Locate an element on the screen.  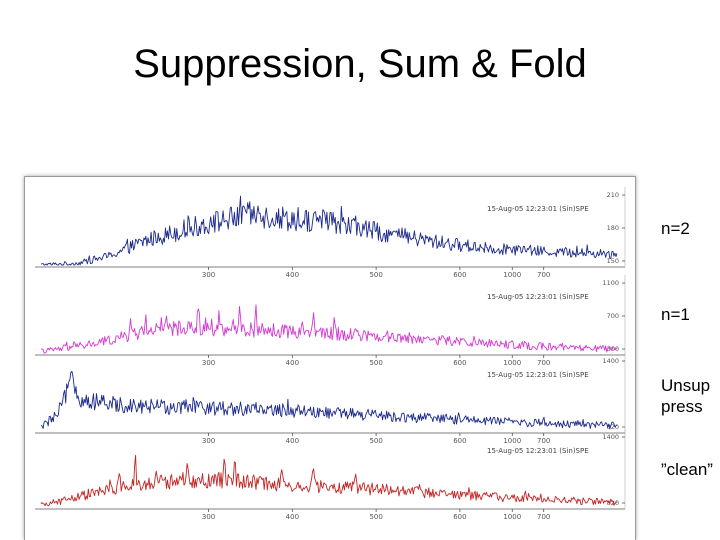
label-unsuppressed: Unsup press is located at coordinates (685, 396).